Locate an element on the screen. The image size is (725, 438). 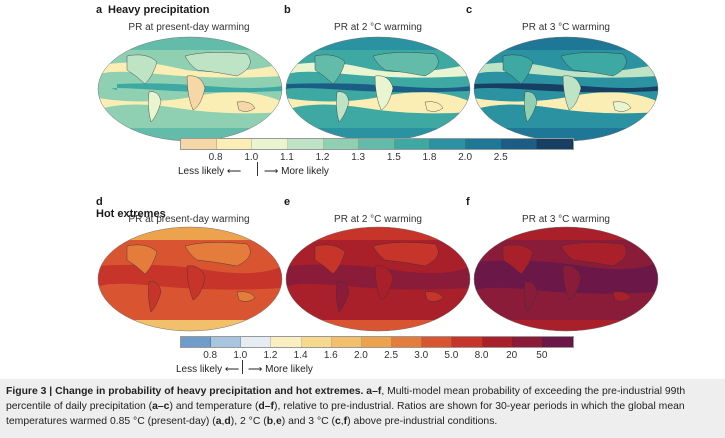
hot-colorbar-tick-label: 1.0 is located at coordinates (240, 355).